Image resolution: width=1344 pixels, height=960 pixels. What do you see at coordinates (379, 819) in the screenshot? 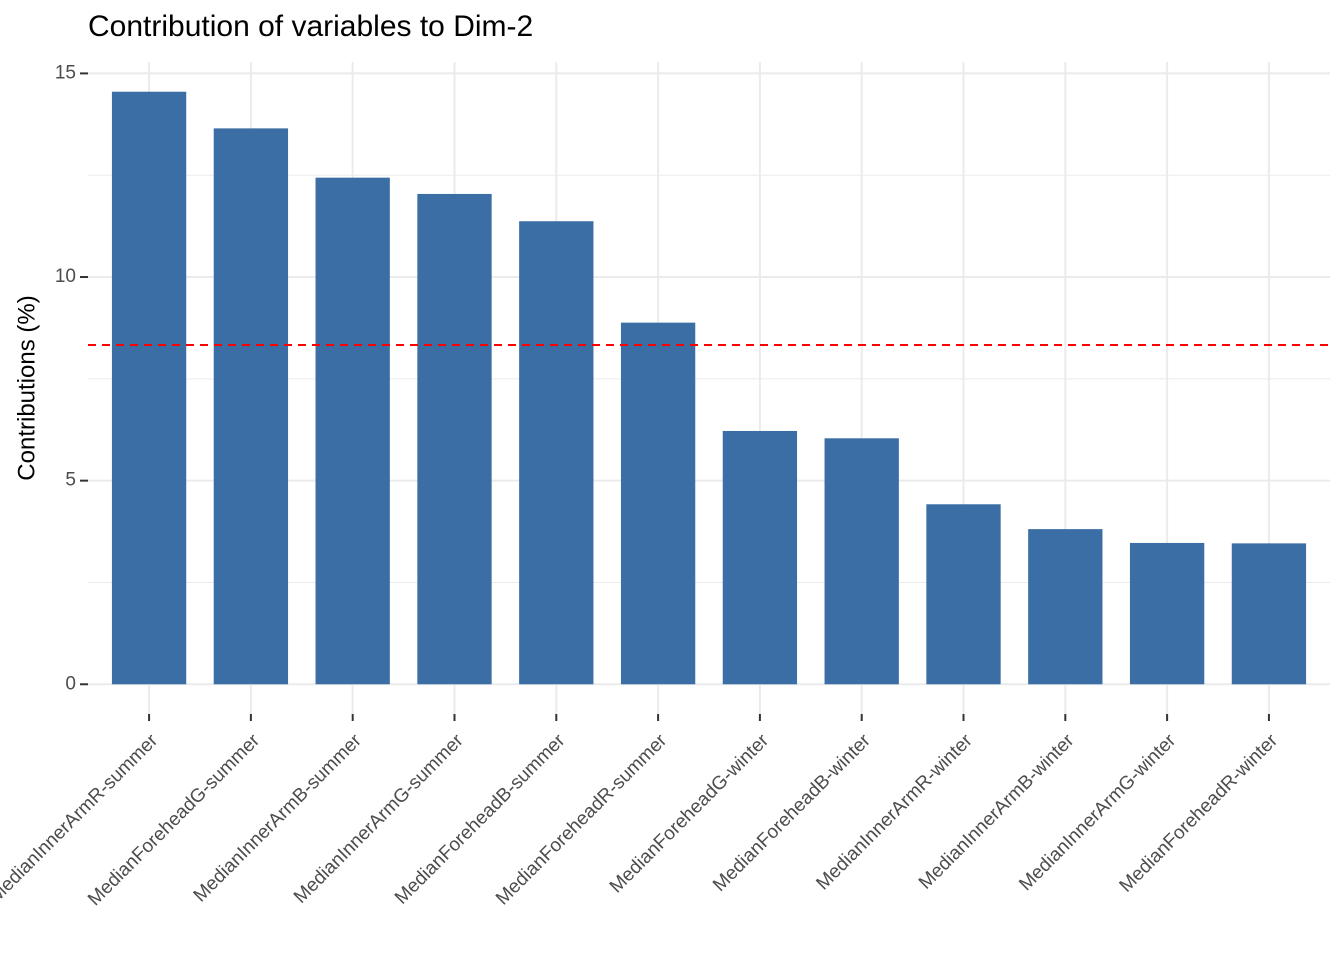
I see `x-tick-label: MedianInnerArmG-summer` at bounding box center [379, 819].